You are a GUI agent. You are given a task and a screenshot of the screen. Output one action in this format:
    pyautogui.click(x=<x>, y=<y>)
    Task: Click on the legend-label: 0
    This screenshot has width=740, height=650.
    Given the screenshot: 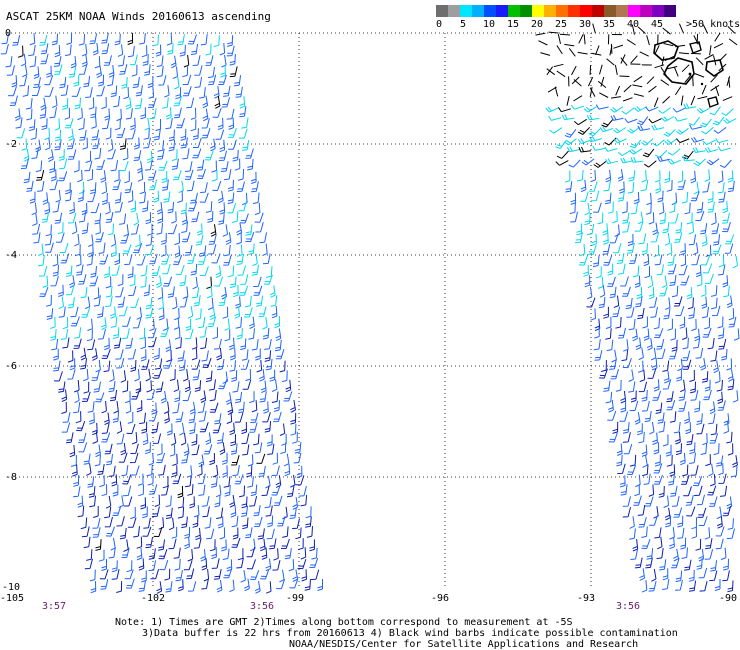 What is the action you would take?
    pyautogui.click(x=439, y=24)
    